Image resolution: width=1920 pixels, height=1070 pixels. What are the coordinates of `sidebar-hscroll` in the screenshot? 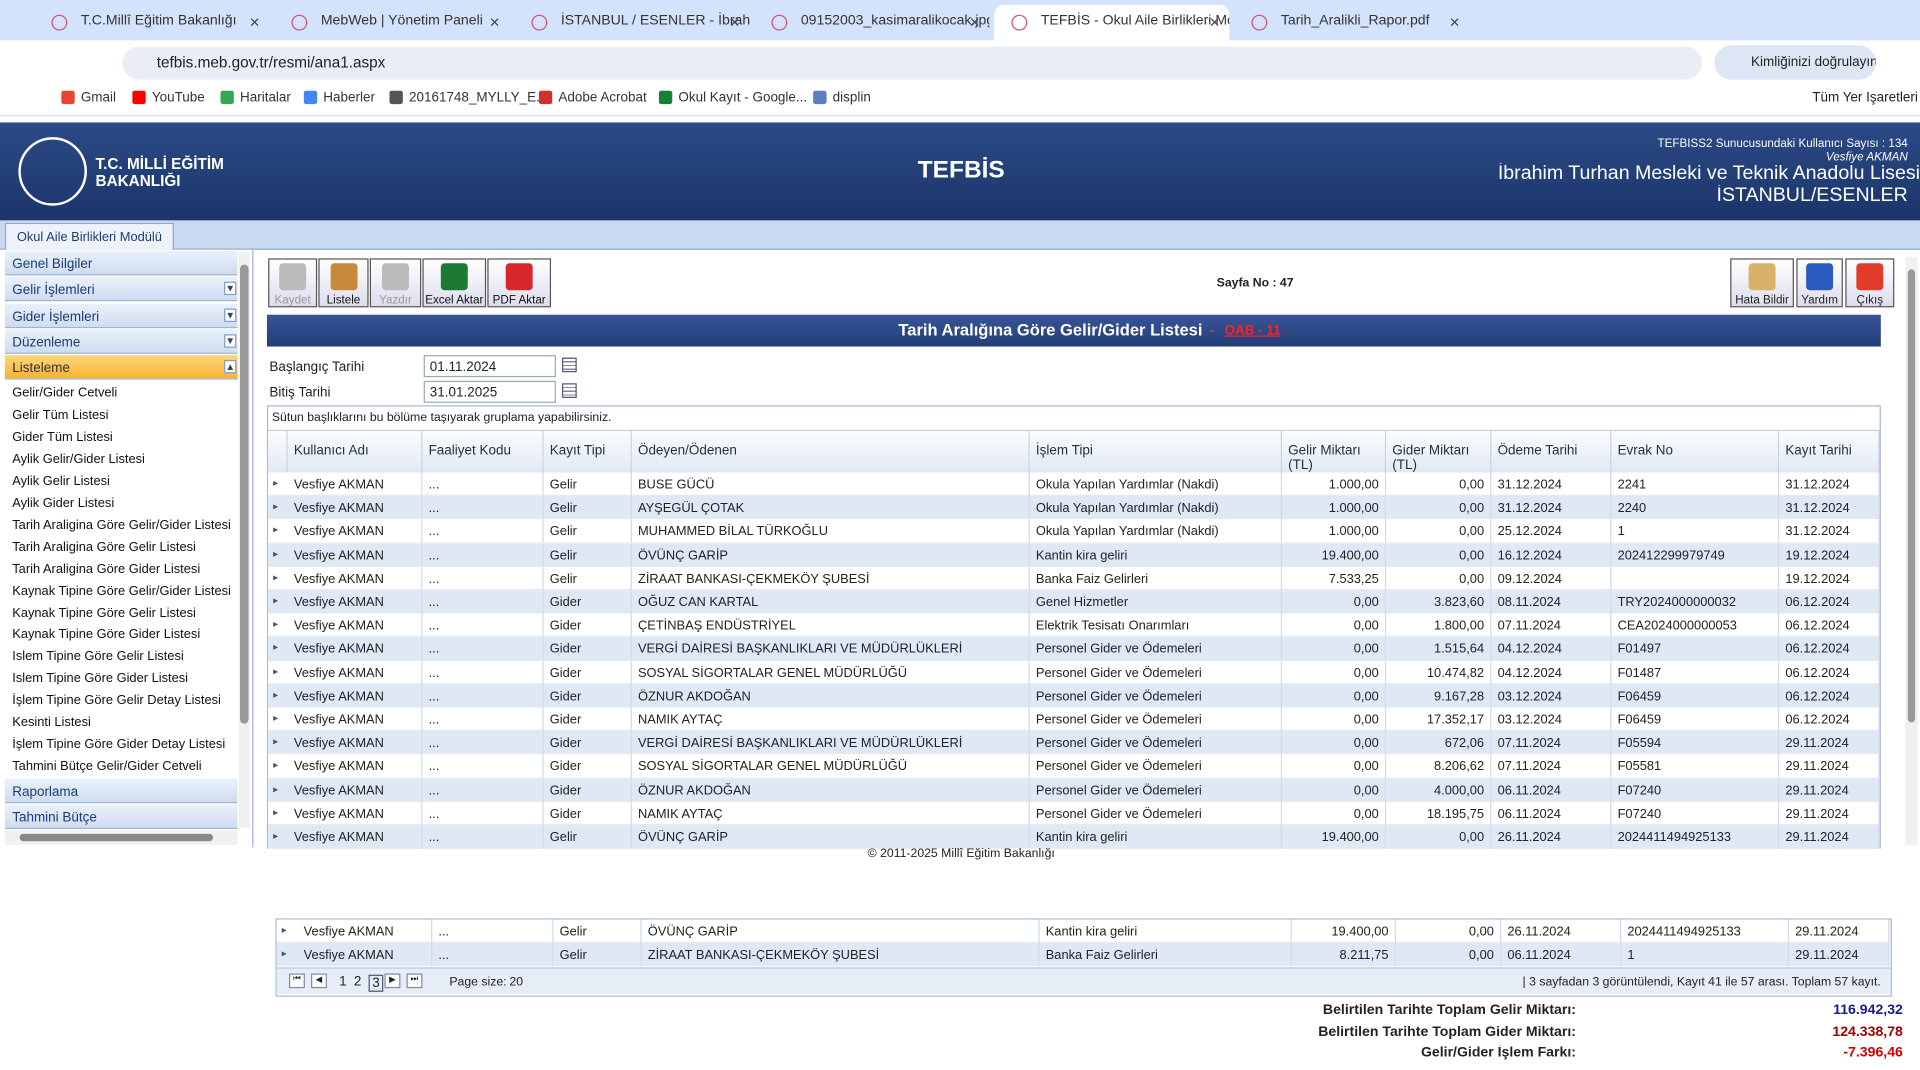 It's located at (121, 837).